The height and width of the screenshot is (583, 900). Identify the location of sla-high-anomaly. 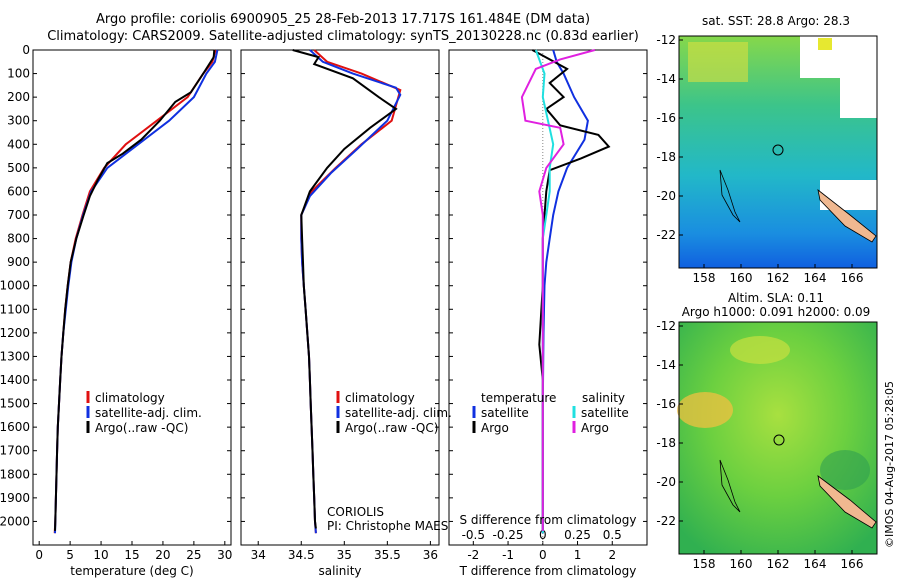
(705, 410).